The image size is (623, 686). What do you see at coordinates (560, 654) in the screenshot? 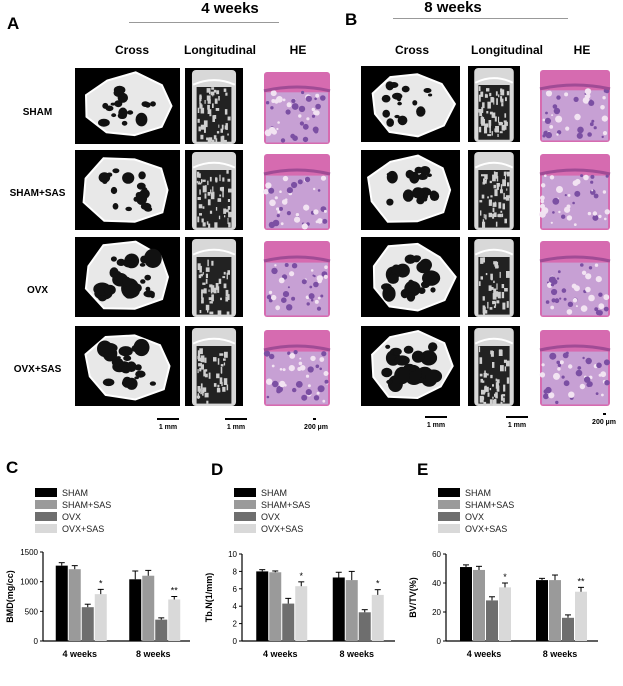
I see `x-tick-label-e: 8 weeks` at bounding box center [560, 654].